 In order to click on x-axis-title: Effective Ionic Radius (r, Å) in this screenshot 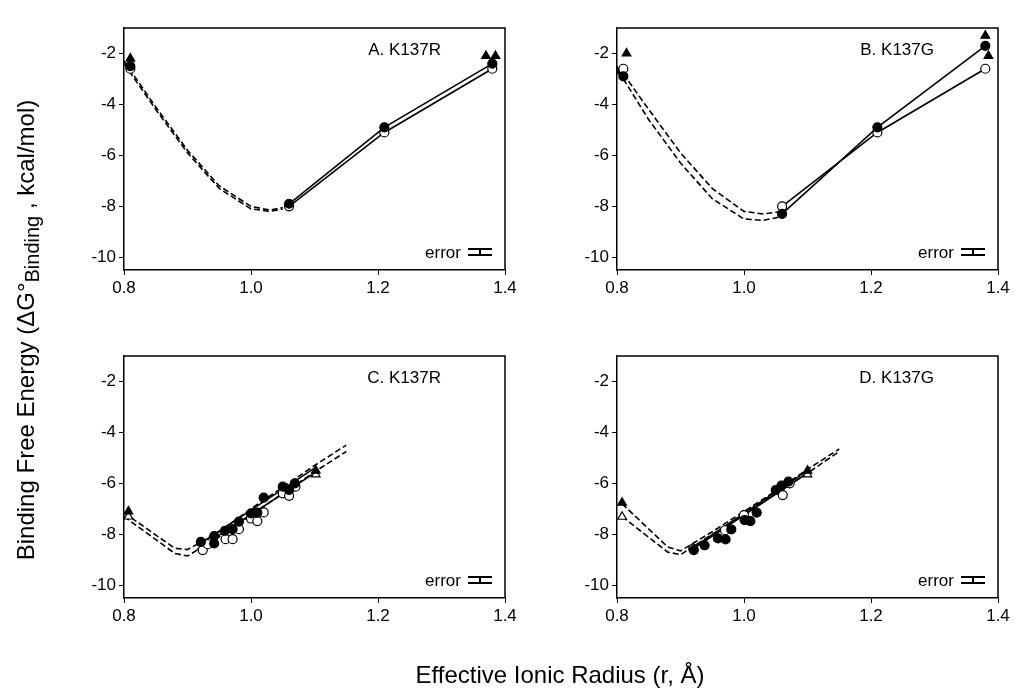, I will do `click(560, 675)`.